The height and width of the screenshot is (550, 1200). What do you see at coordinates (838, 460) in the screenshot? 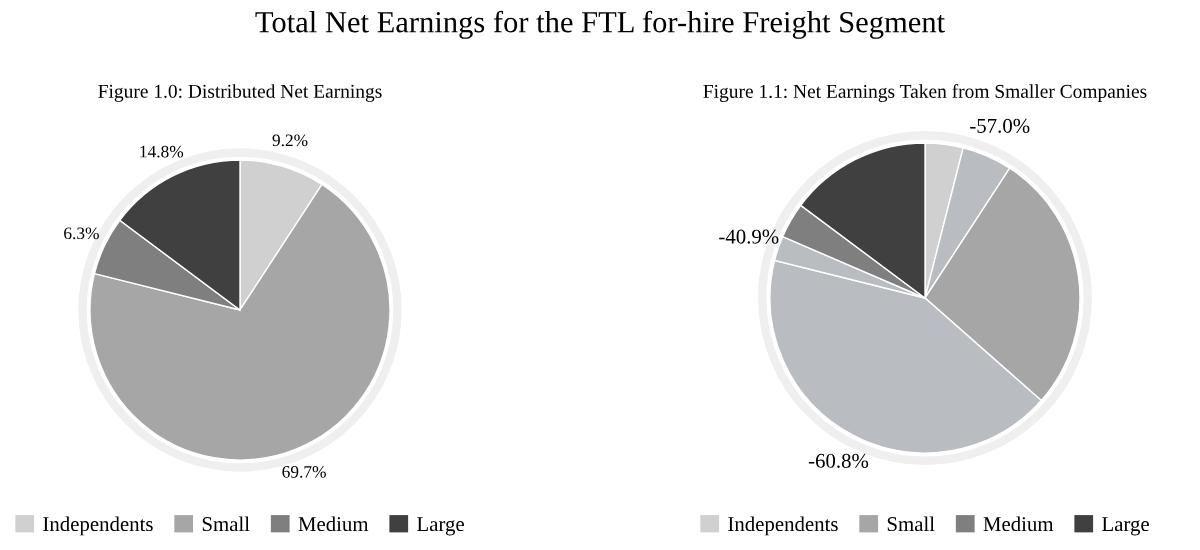
I see `text: -60.8%` at bounding box center [838, 460].